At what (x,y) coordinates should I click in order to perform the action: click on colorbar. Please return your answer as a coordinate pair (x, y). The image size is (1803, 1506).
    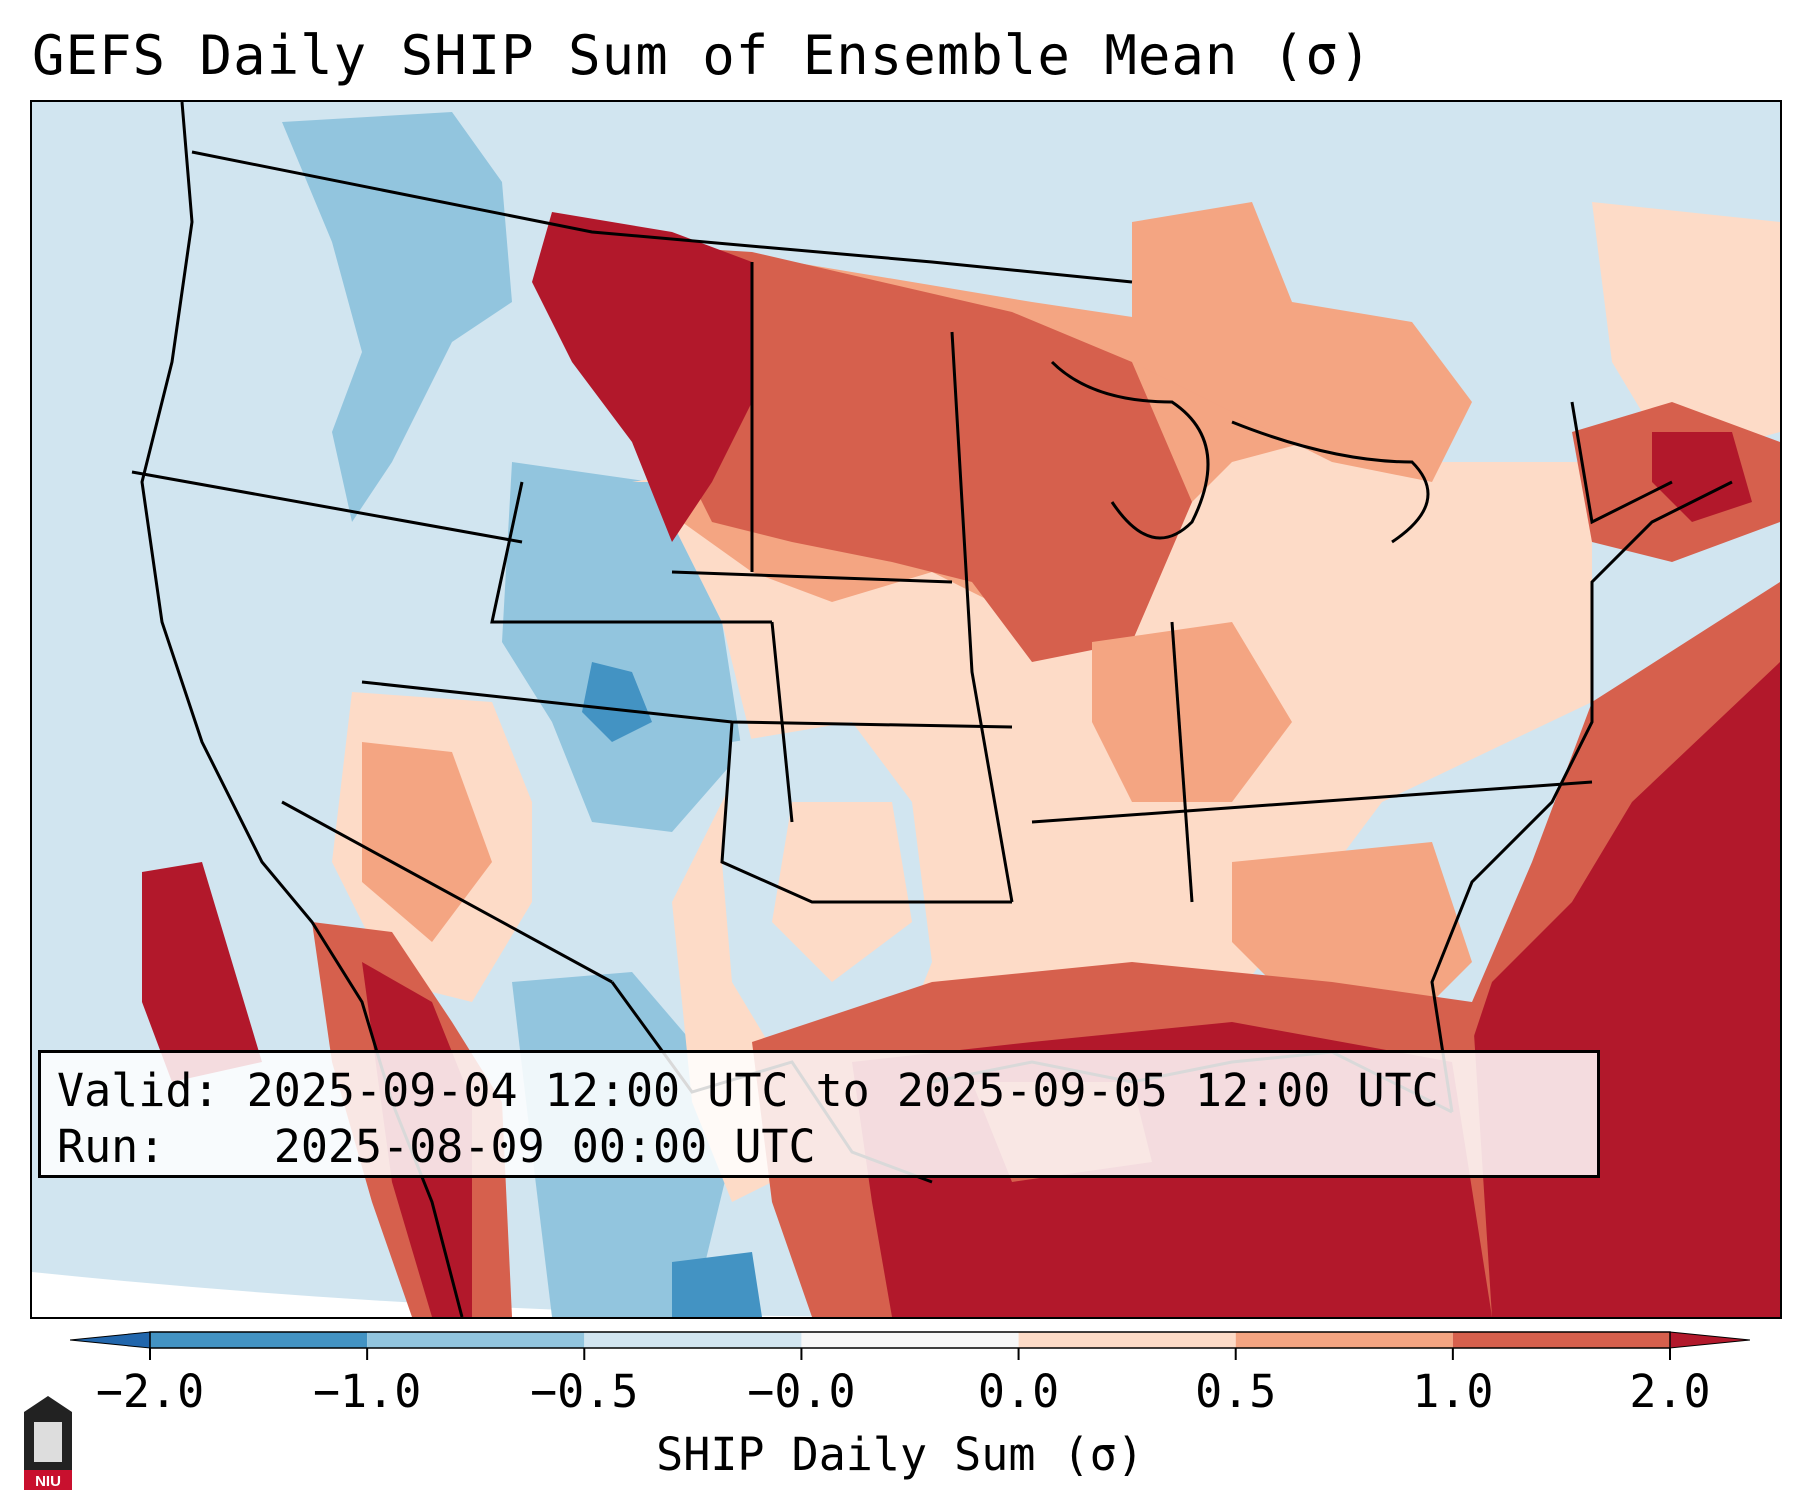
    Looking at the image, I should click on (910, 1345).